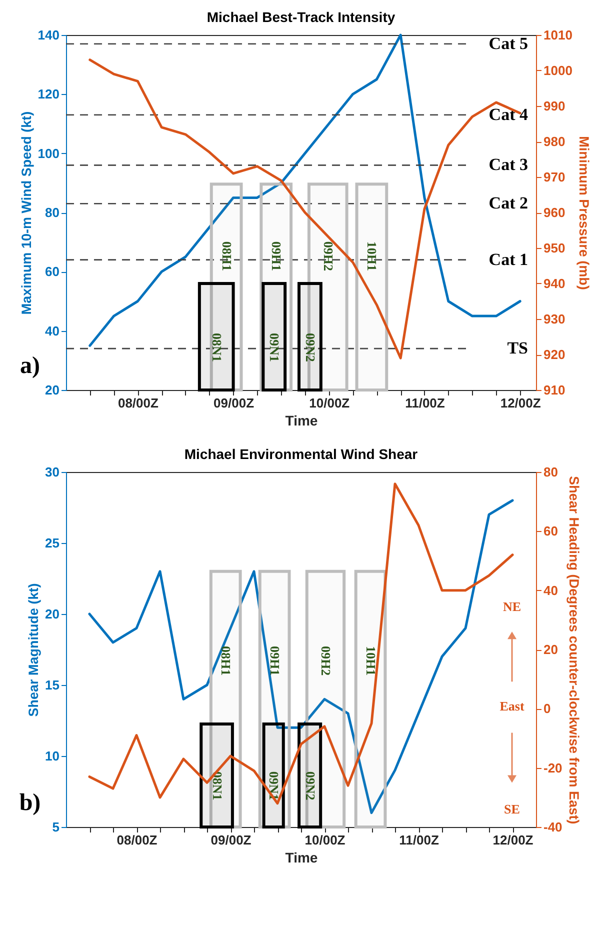 This screenshot has width=615, height=925. What do you see at coordinates (216, 347) in the screenshot?
I see `band-label: 08N1` at bounding box center [216, 347].